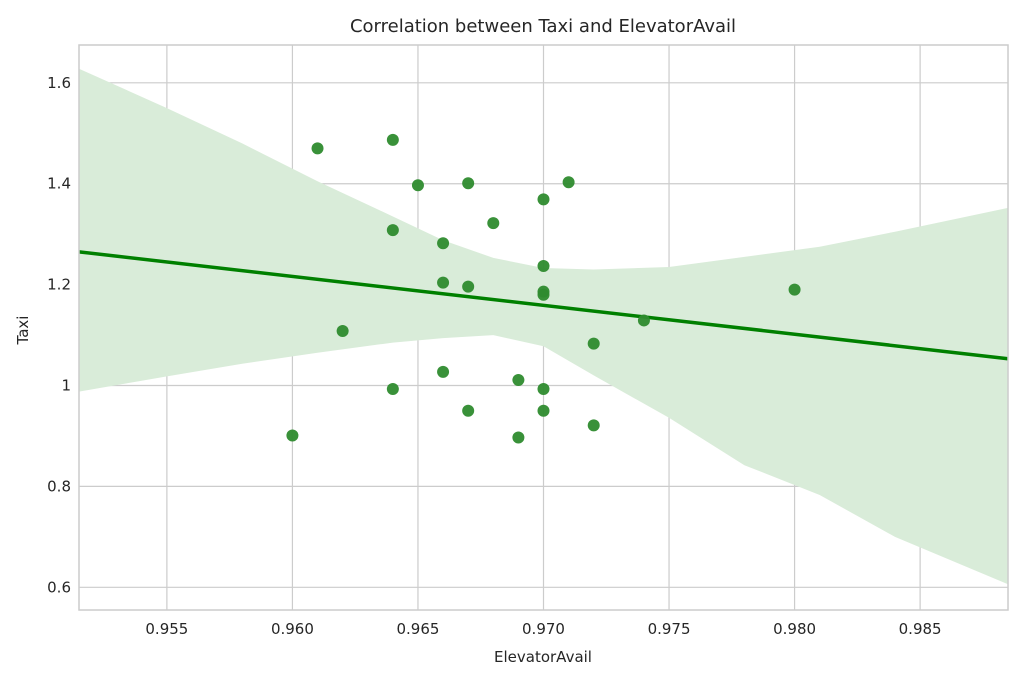 The width and height of the screenshot is (1023, 680). I want to click on y-tick-label: 0.6, so click(59, 587).